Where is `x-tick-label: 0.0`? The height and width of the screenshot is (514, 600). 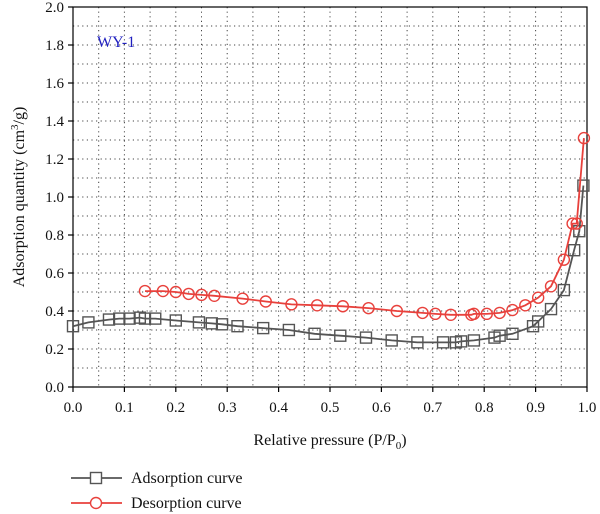 x-tick-label: 0.0 is located at coordinates (73, 408).